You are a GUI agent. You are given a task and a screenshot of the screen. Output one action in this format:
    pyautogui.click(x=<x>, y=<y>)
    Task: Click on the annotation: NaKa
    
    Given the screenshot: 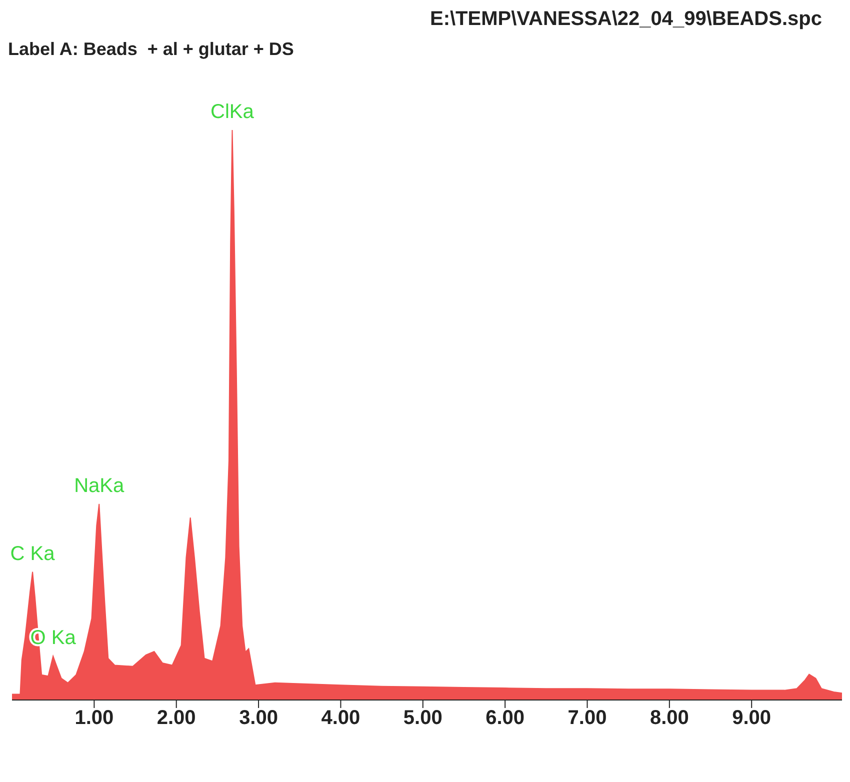 What is the action you would take?
    pyautogui.click(x=99, y=485)
    